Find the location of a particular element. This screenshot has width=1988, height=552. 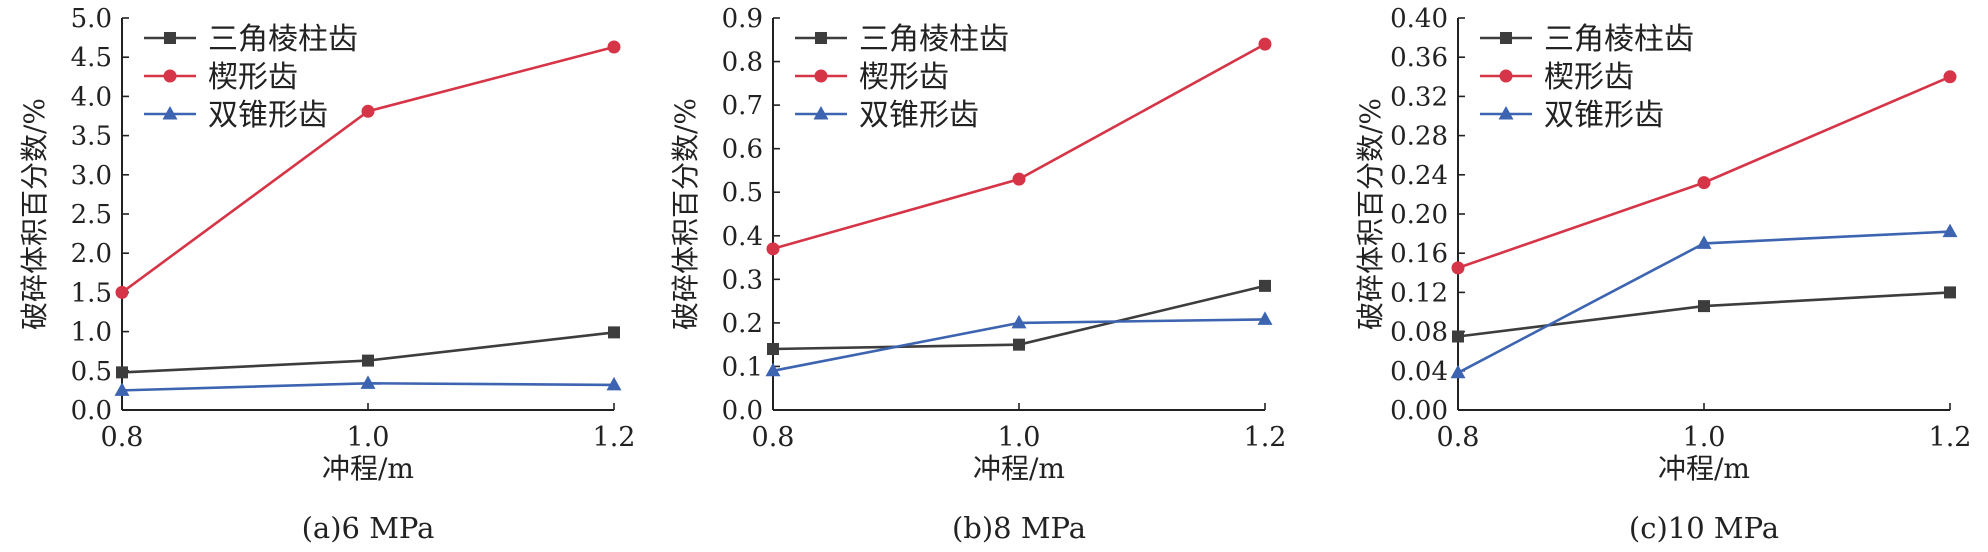

panel-caption: (b)8 MPa is located at coordinates (1019, 528).